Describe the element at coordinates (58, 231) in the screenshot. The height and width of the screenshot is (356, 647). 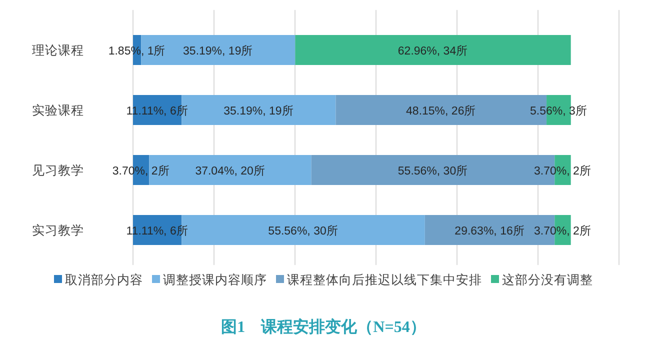
I see `y-tick-label: 实习教学` at that location.